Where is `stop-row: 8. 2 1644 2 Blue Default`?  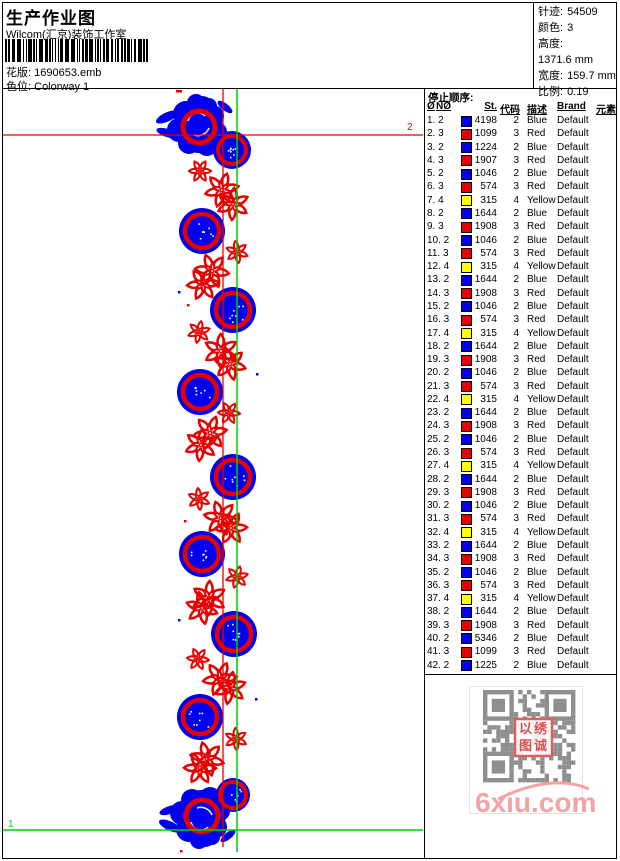 stop-row: 8. 2 1644 2 Blue Default is located at coordinates (522, 213).